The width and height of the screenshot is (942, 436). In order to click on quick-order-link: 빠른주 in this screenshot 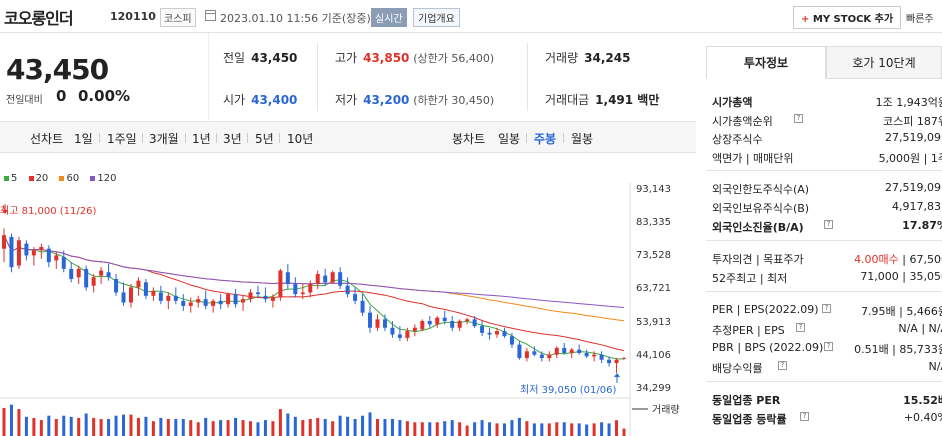, I will do `click(920, 19)`.